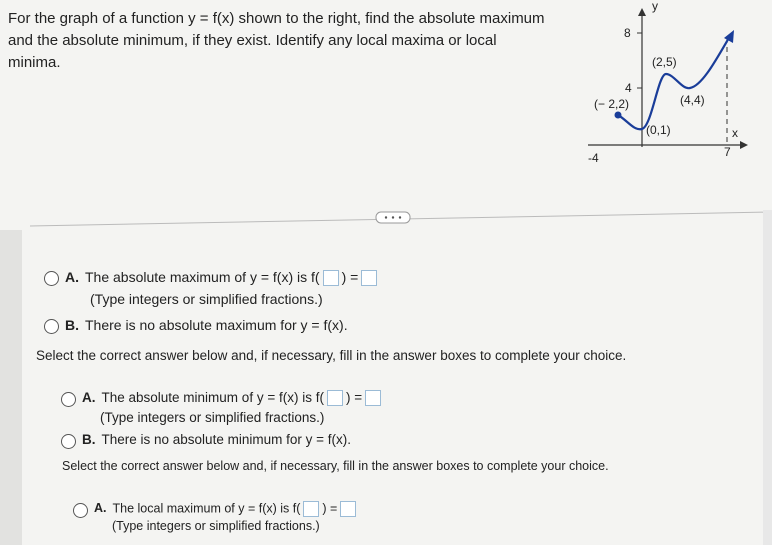 Image resolution: width=772 pixels, height=545 pixels. I want to click on graph-label: x, so click(735, 133).